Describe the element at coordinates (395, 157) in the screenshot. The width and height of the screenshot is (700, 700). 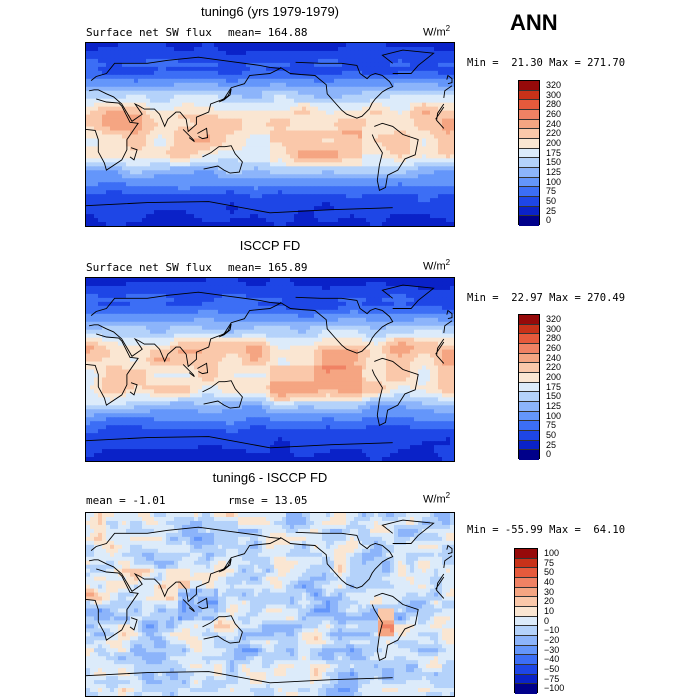
I see `coastline` at that location.